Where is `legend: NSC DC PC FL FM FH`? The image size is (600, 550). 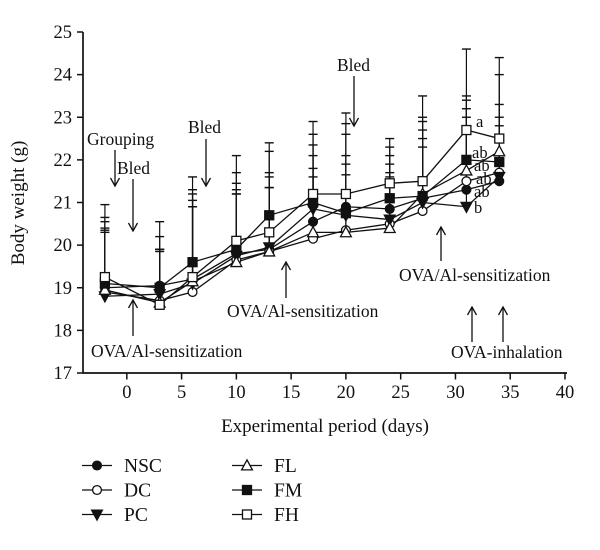
legend: NSC DC PC FL FM FH is located at coordinates (192, 491).